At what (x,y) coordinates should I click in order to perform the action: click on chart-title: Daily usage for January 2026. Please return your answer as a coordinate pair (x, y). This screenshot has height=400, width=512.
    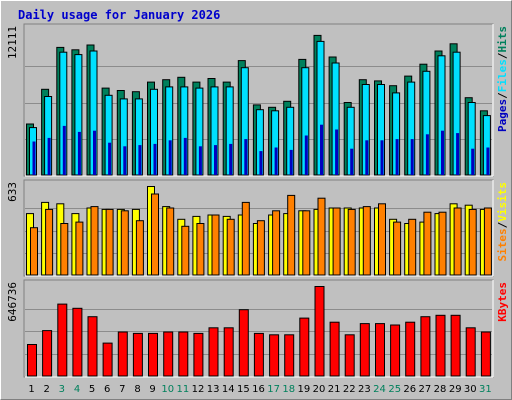
    Looking at the image, I should click on (119, 15).